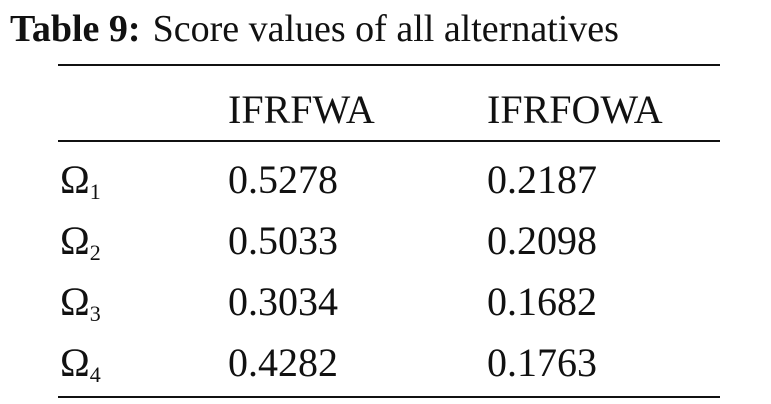 The height and width of the screenshot is (404, 771). I want to click on cell: 0.1682, so click(542, 301).